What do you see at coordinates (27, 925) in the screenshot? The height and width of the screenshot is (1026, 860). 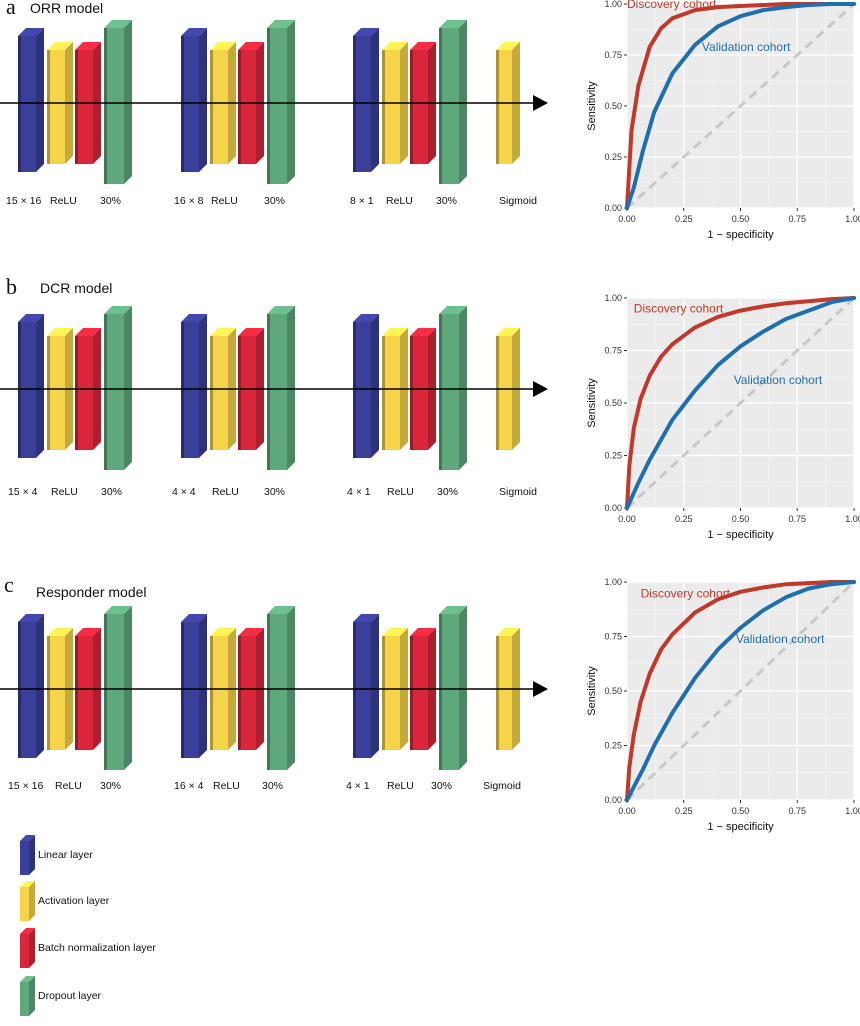 I see `legend-swatches` at bounding box center [27, 925].